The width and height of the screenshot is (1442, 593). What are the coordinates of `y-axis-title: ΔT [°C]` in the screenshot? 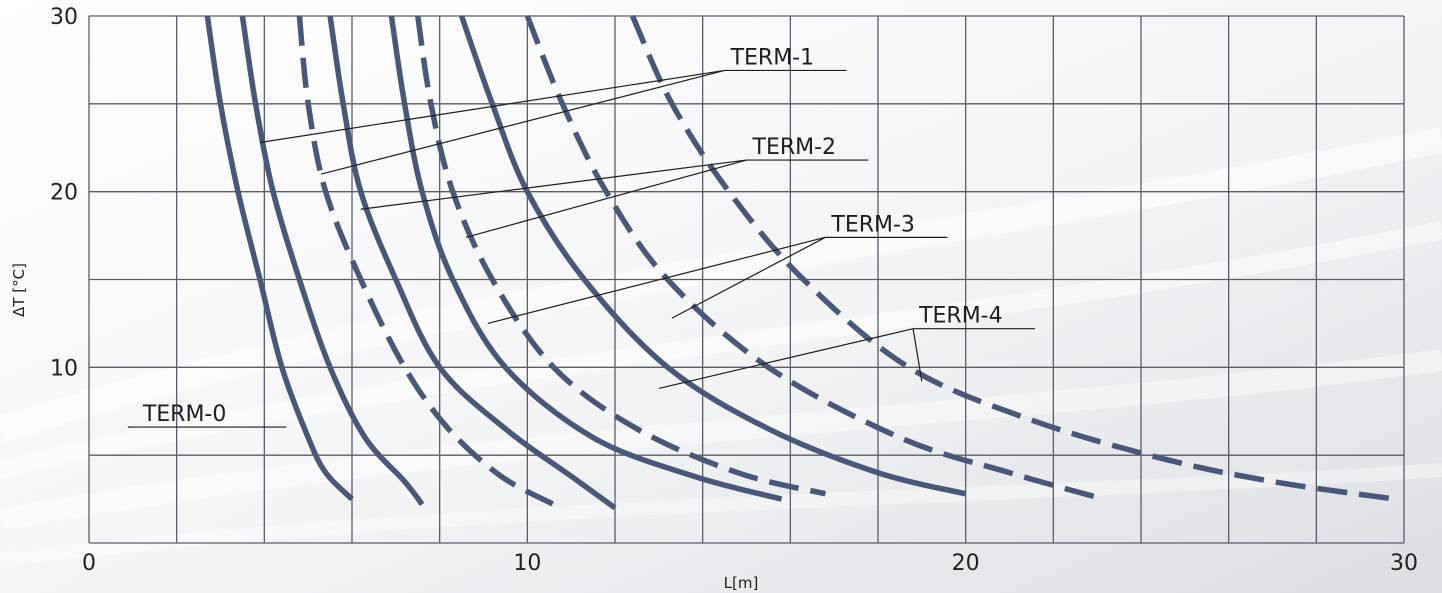 It's located at (19, 290).